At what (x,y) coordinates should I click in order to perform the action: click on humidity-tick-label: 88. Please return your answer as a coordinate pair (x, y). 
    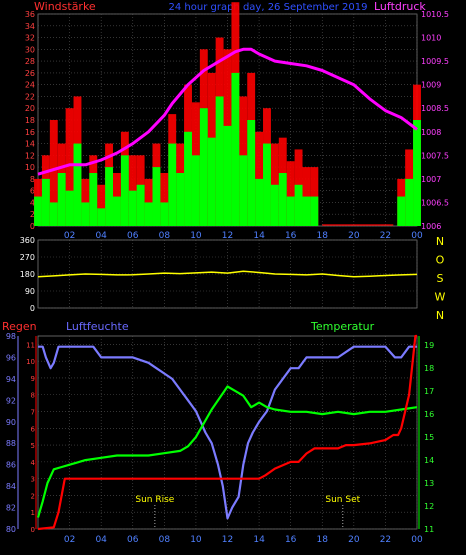
    Looking at the image, I should click on (11, 443).